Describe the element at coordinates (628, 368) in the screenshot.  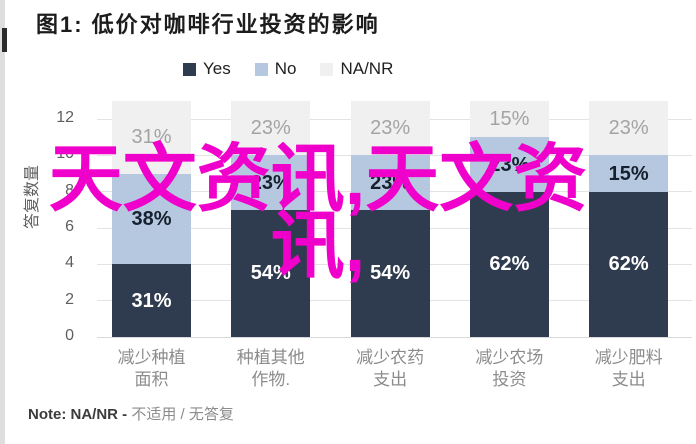
I see `category-label-5: 减少肥料 支出` at that location.